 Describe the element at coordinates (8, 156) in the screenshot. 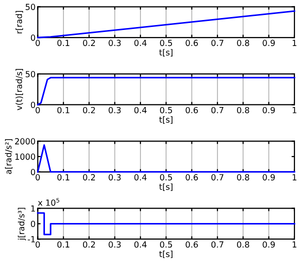

I see `y-axis-title: a[rad/s²]` at that location.